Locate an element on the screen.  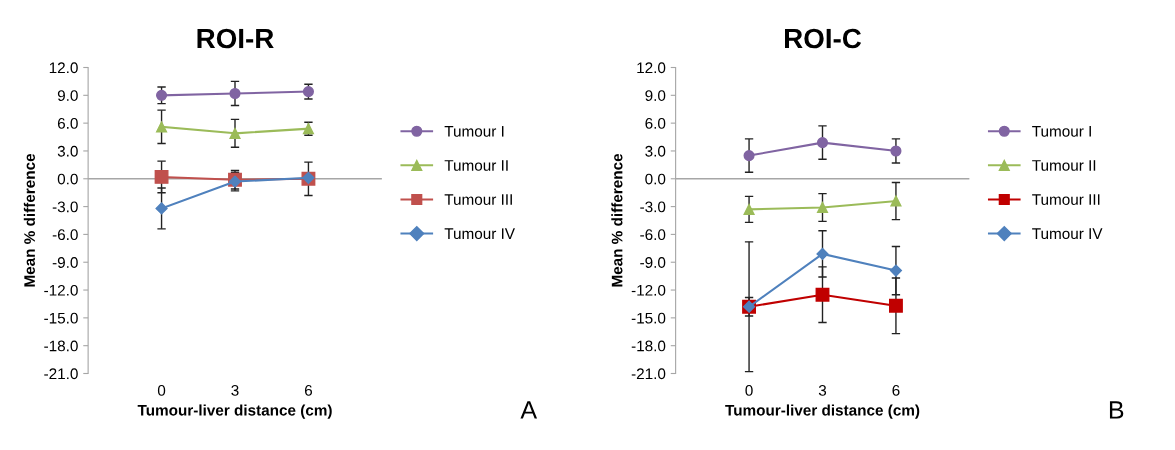
chart-title: ROI-R is located at coordinates (235, 38).